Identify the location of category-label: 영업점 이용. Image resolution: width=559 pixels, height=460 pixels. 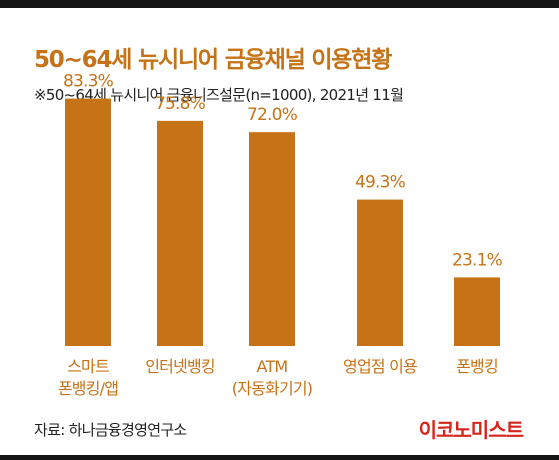
(380, 366).